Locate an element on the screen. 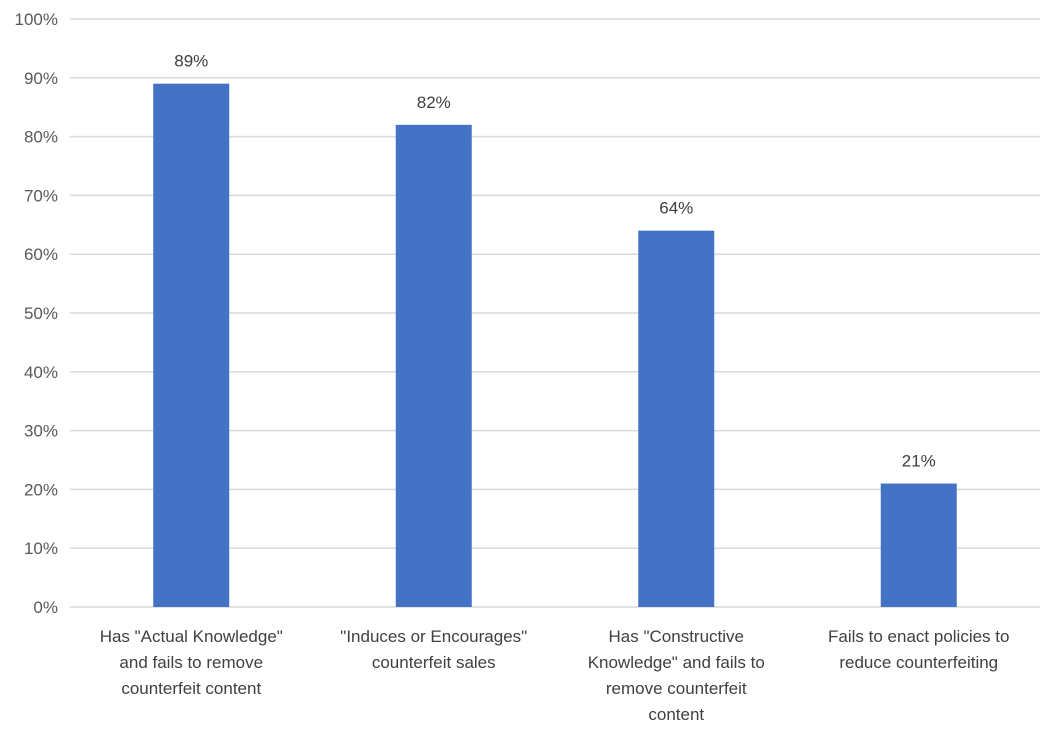 The height and width of the screenshot is (729, 1043). category-label-3-line-4: content is located at coordinates (676, 714).